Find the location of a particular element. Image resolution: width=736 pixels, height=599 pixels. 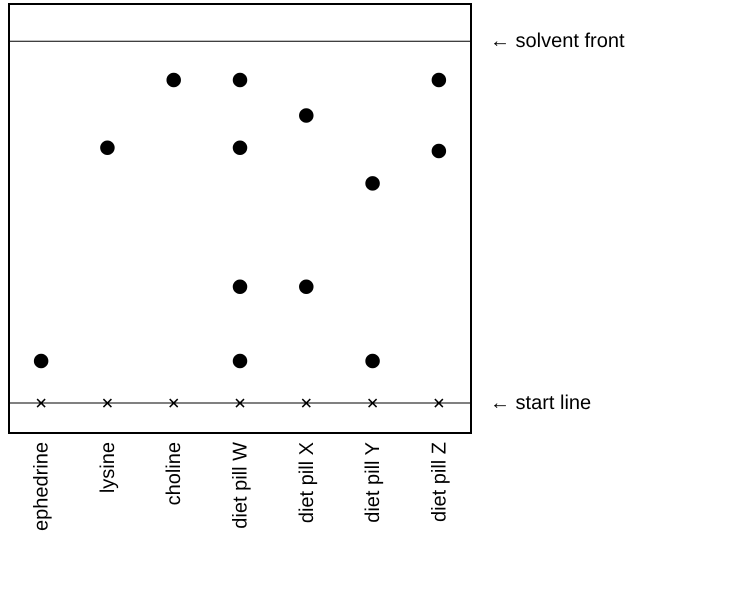

x-tick-label: ephedrine is located at coordinates (41, 486).